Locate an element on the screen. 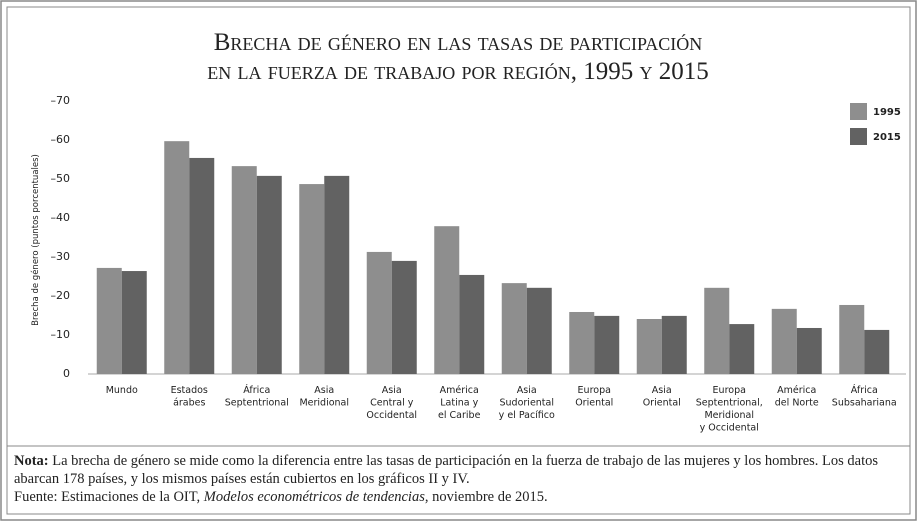 This screenshot has width=917, height=521. y-tick-label: 0 is located at coordinates (66, 373).